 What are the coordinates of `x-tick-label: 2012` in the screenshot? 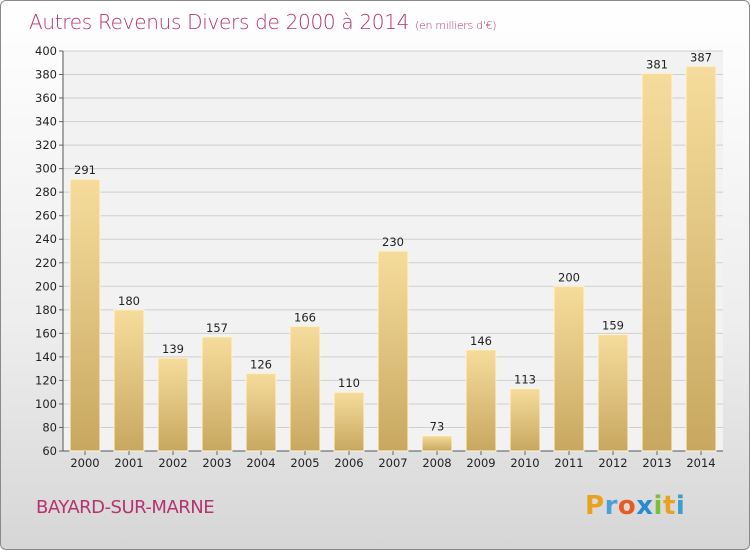 It's located at (612, 463).